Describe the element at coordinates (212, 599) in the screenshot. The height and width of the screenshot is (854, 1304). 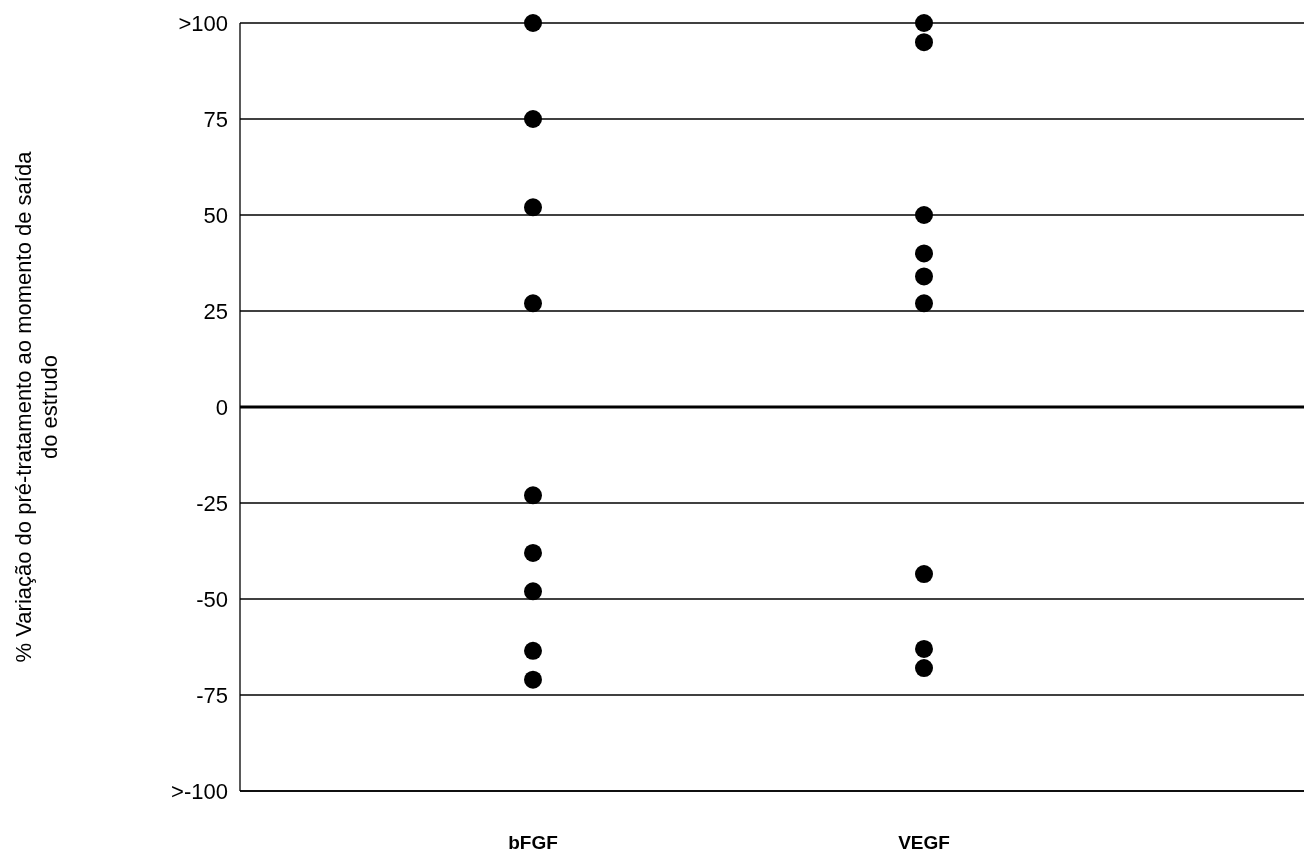
I see `y-tick-label: -50` at that location.